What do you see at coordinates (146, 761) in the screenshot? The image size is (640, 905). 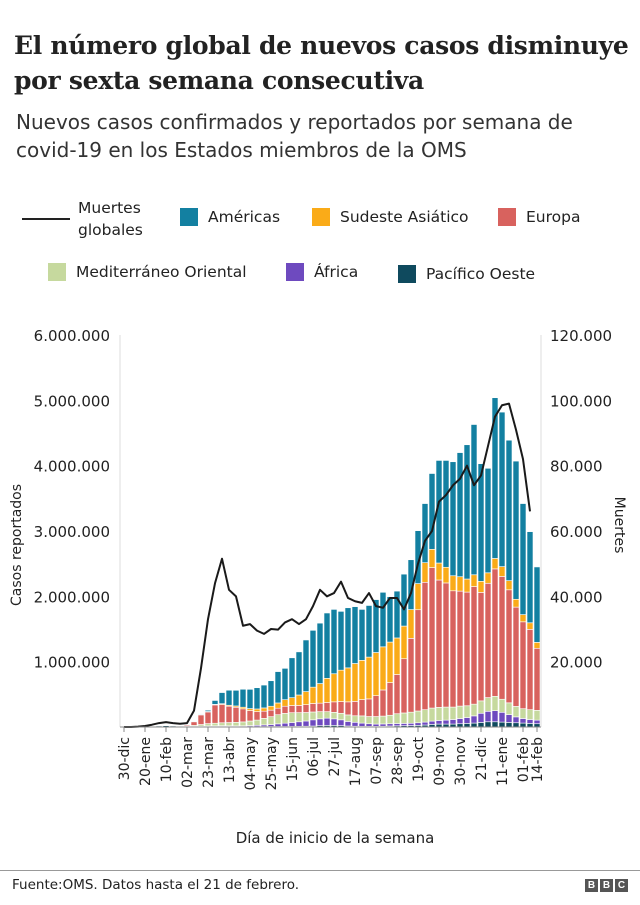 I see `x-tick-label: 20-ene` at bounding box center [146, 761].